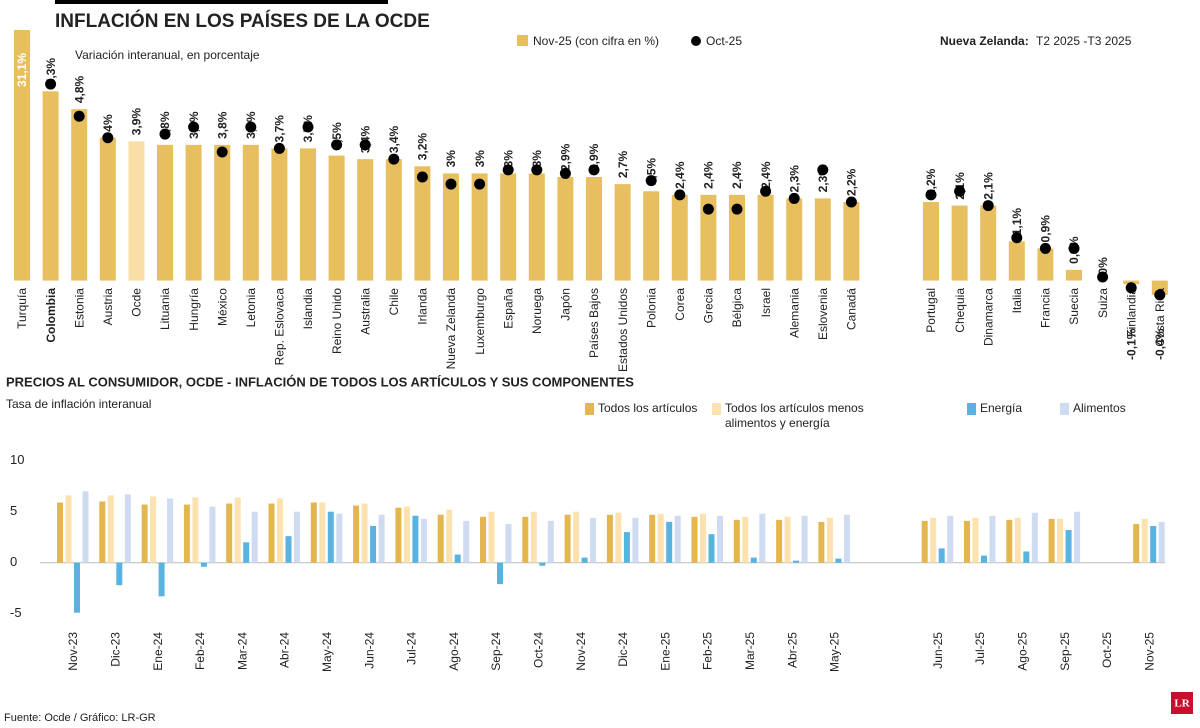 This screenshot has width=1200, height=728. Describe the element at coordinates (651, 308) in the screenshot. I see `x-tick-label: Polonia` at that location.